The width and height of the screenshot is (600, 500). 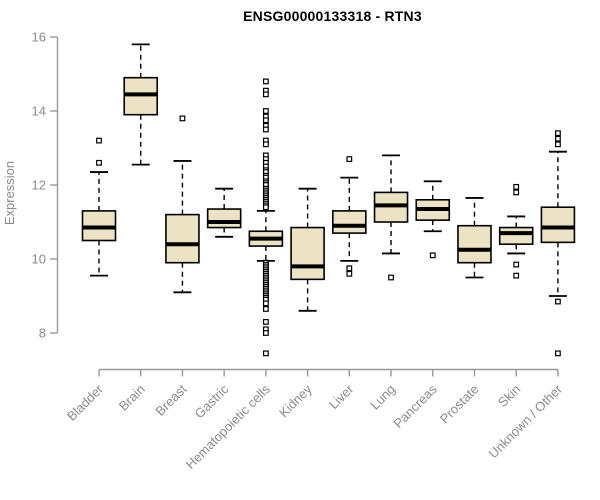 I want to click on boxplot-bladder, so click(x=99, y=207).